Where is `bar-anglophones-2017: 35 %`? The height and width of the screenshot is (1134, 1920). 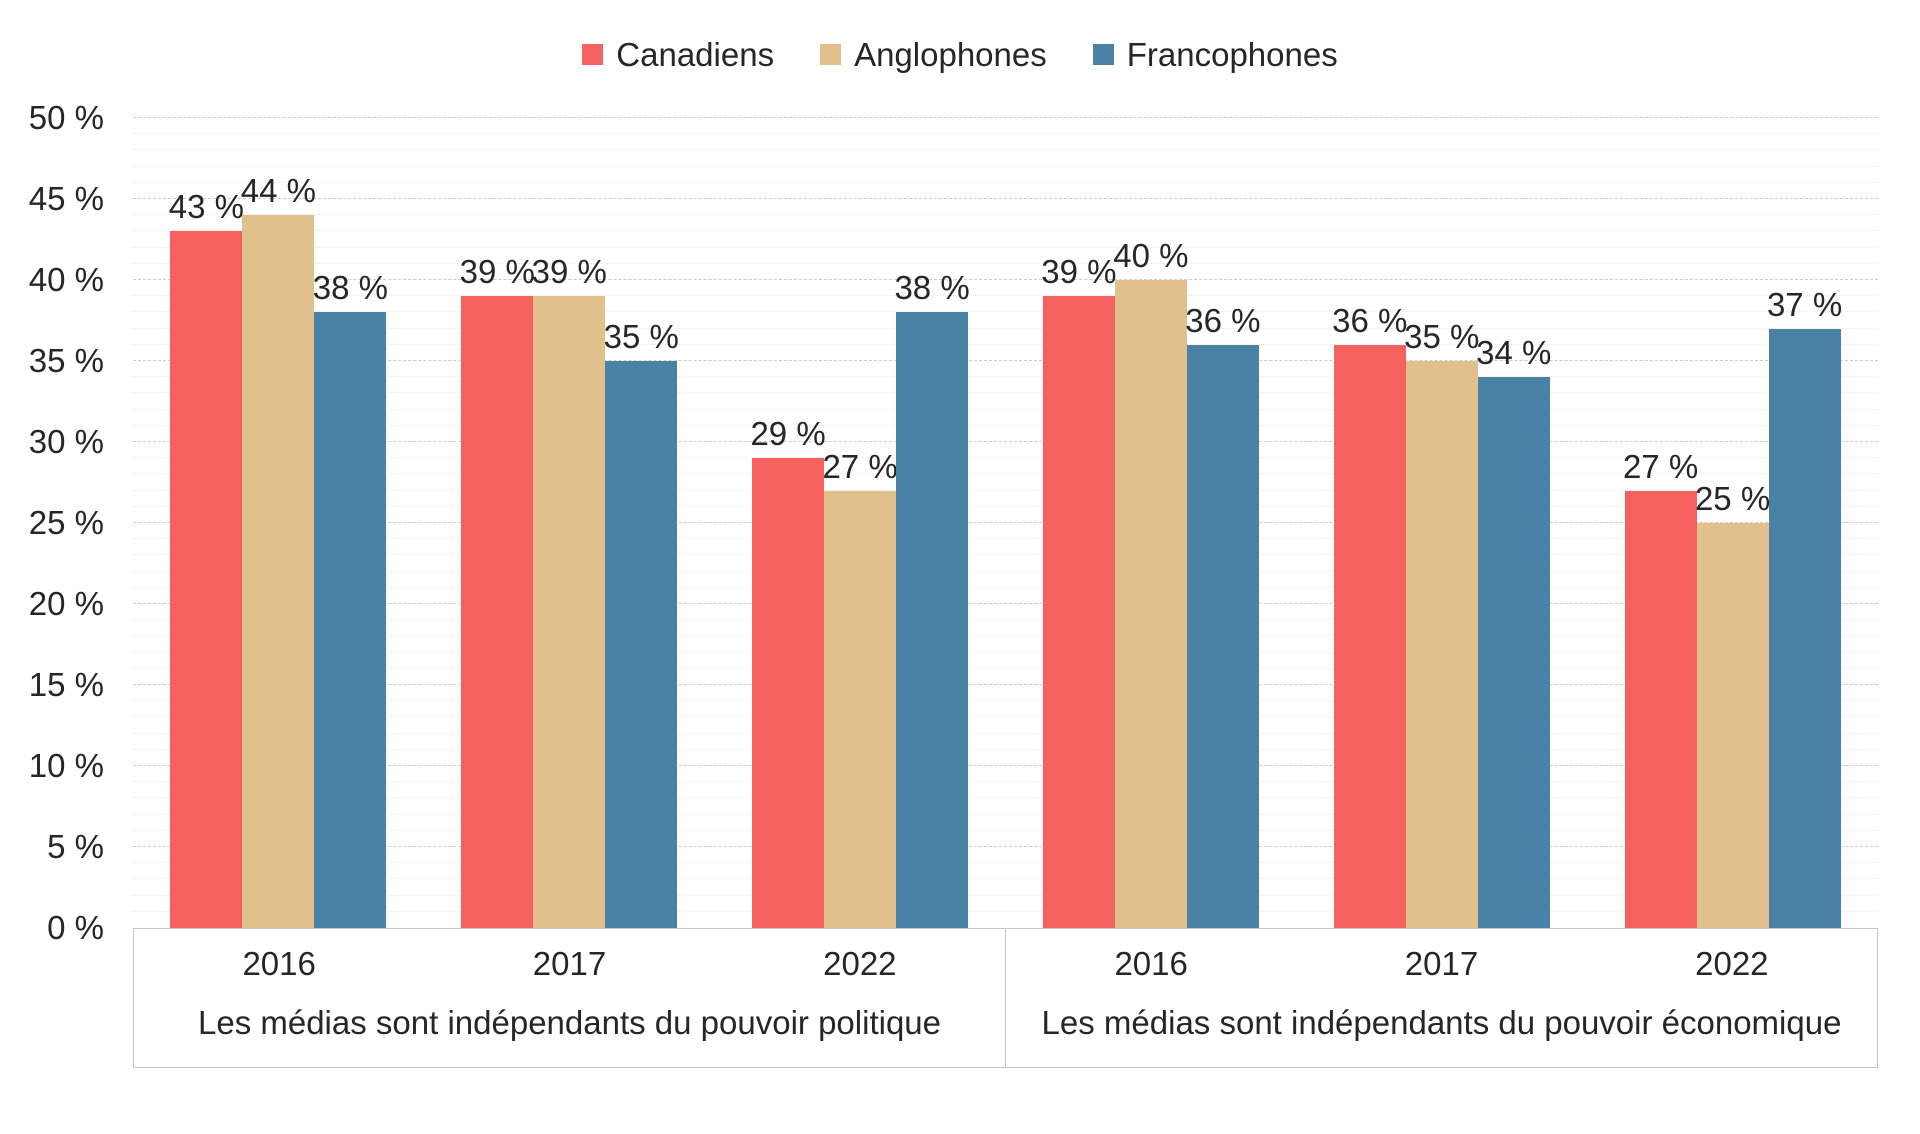 bar-anglophones-2017: 35 % is located at coordinates (1441, 623).